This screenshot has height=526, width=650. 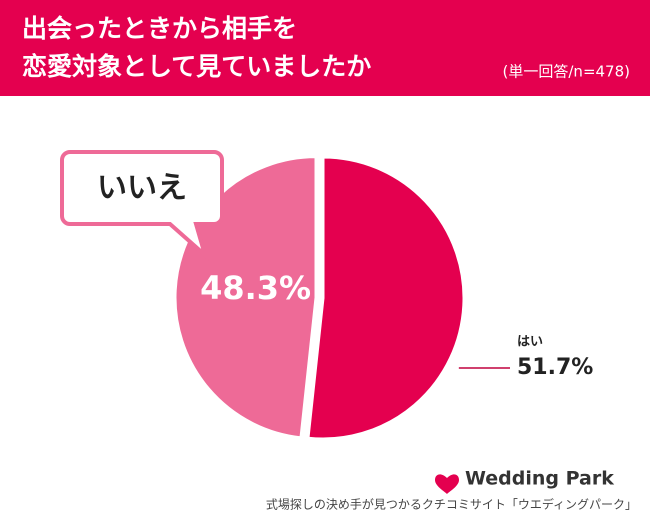 What do you see at coordinates (447, 484) in the screenshot?
I see `brand-logo` at bounding box center [447, 484].